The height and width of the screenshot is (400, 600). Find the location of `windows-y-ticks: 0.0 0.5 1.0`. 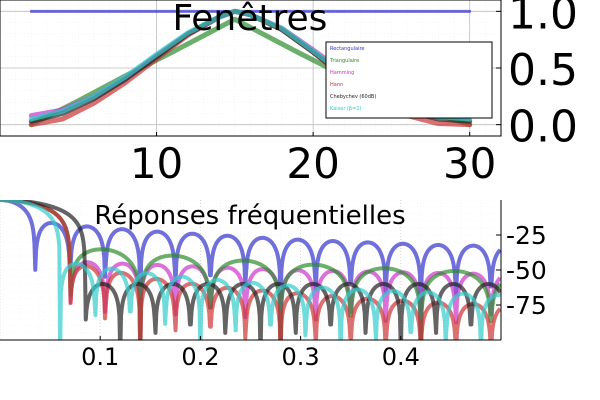

windows-y-ticks: 0.0 0.5 1.0 is located at coordinates (537, 76).